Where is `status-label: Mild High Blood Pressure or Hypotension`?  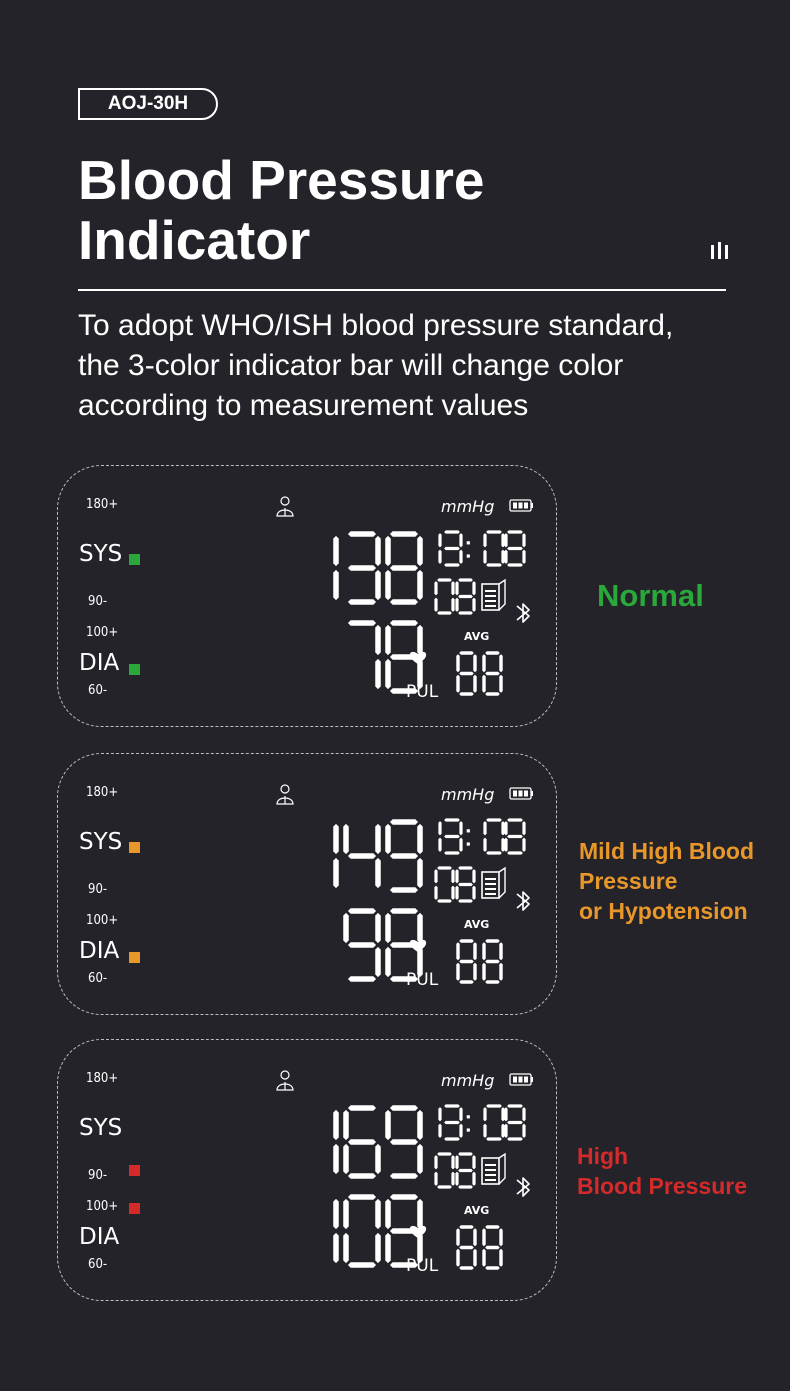 status-label: Mild High Blood Pressure or Hypotension is located at coordinates (666, 882).